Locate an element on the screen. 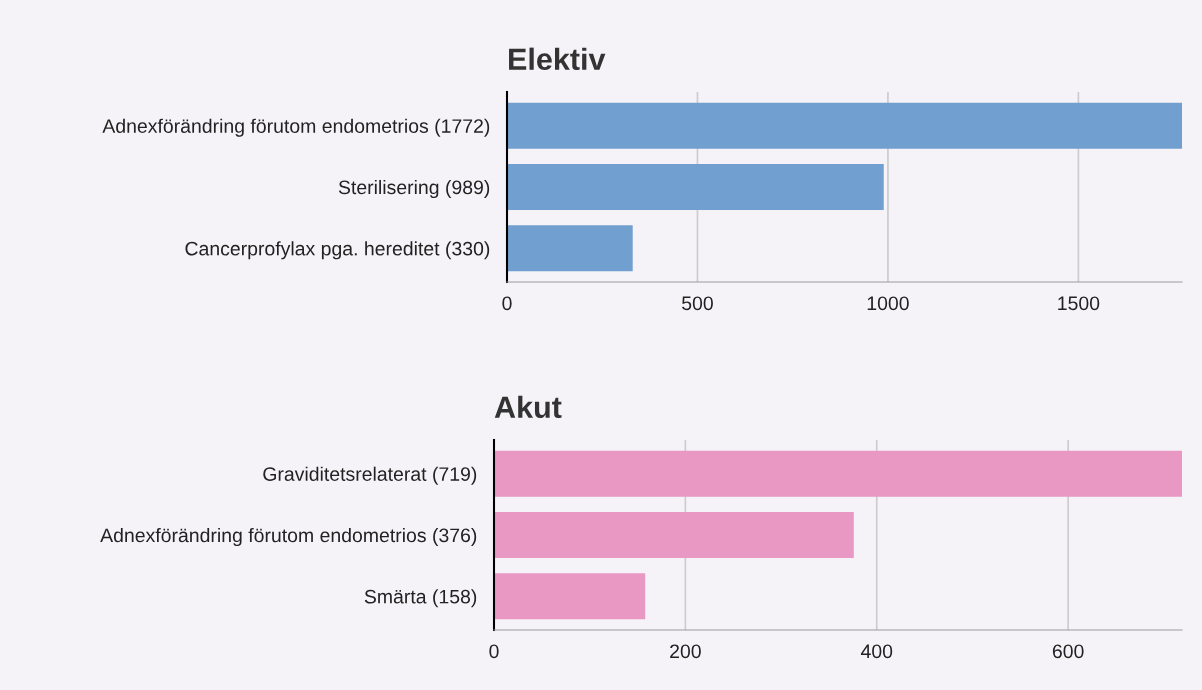  x-tick-label: 400 is located at coordinates (876, 651).